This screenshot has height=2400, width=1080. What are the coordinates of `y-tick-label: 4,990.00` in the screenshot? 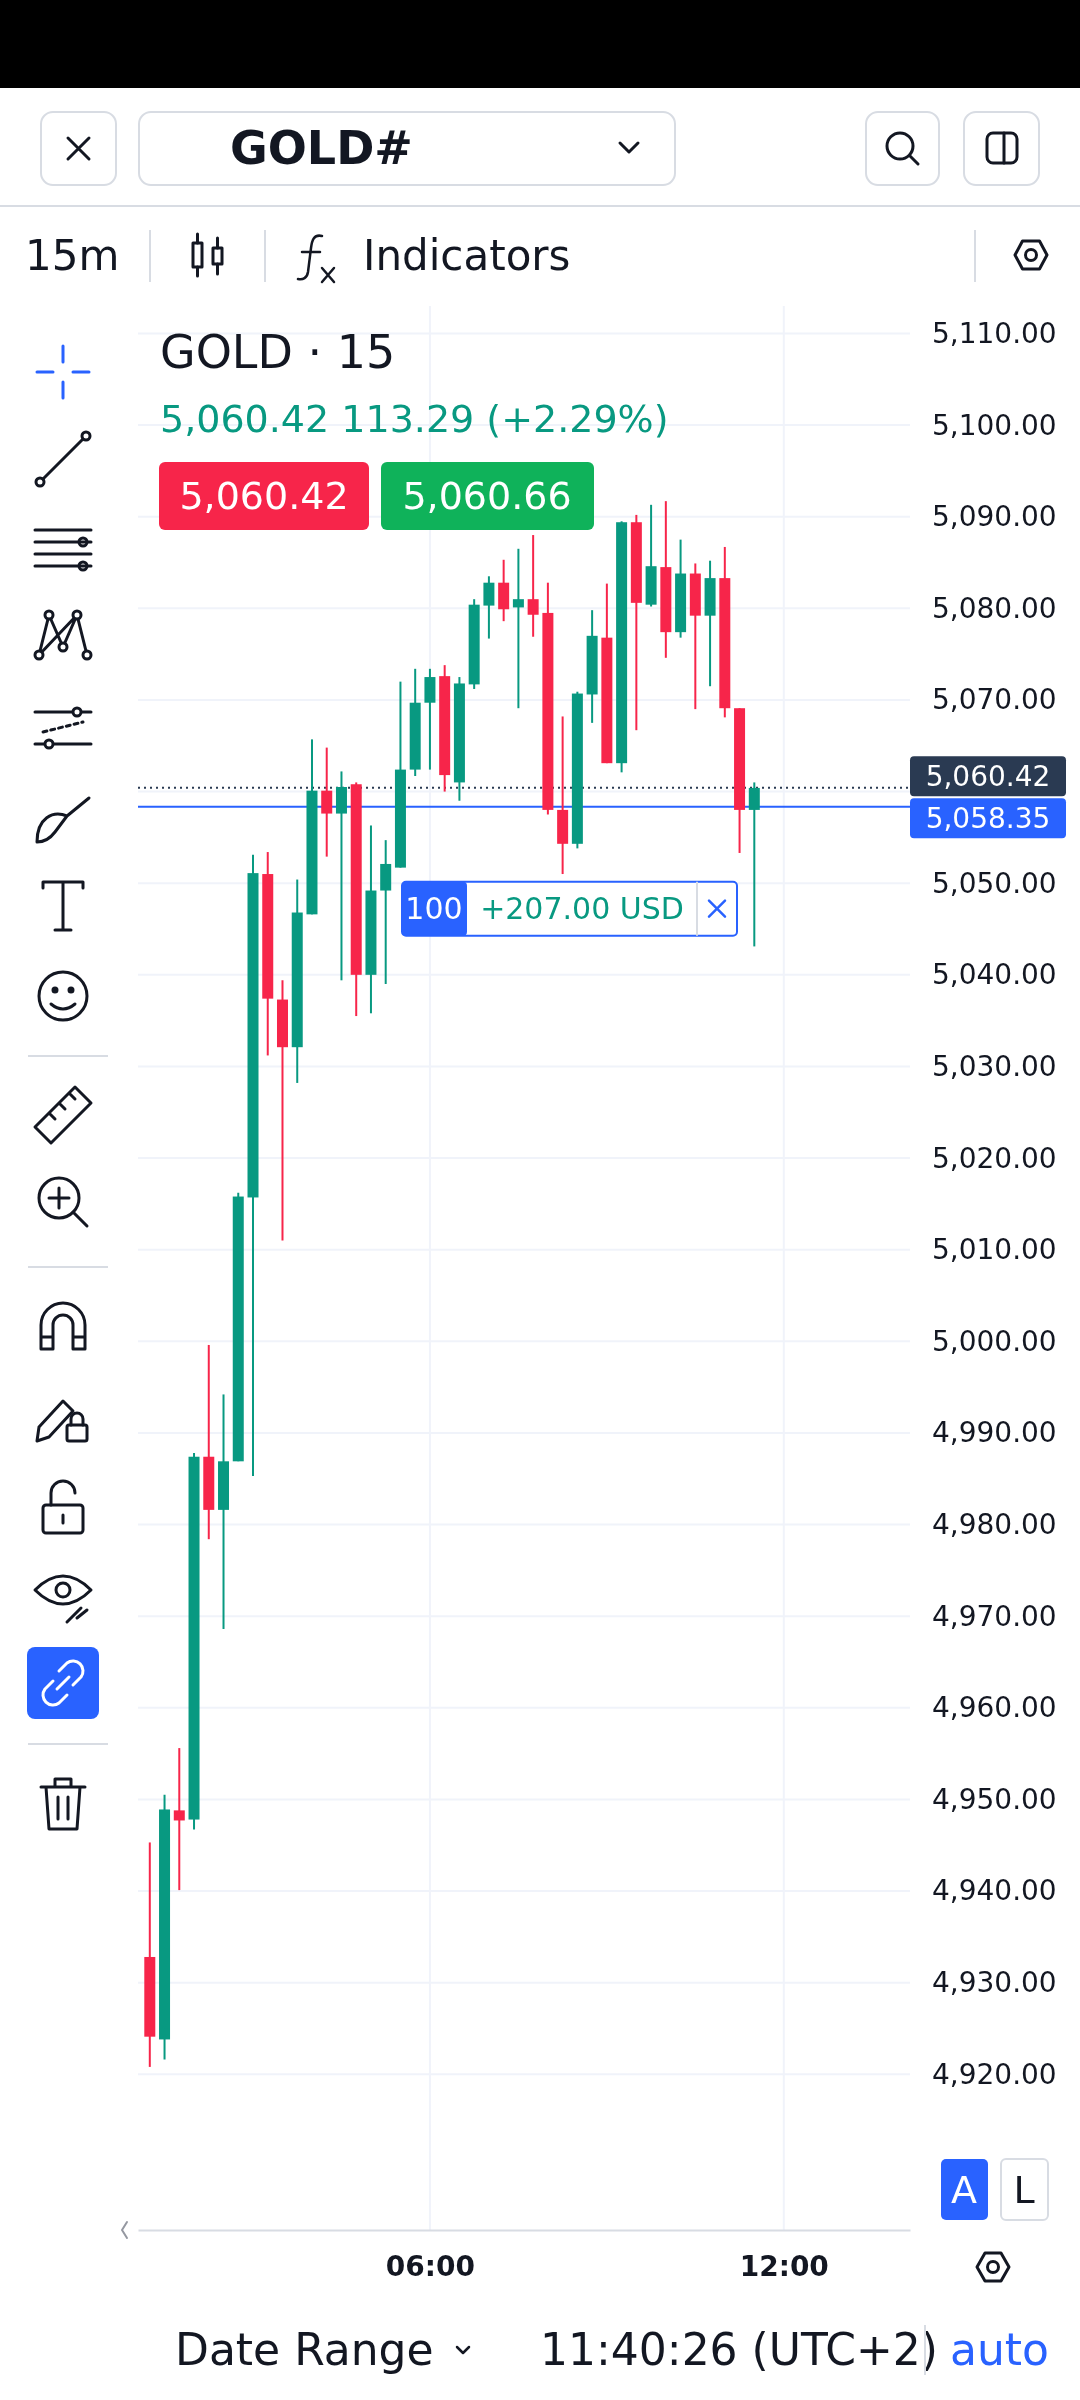 It's located at (994, 1433).